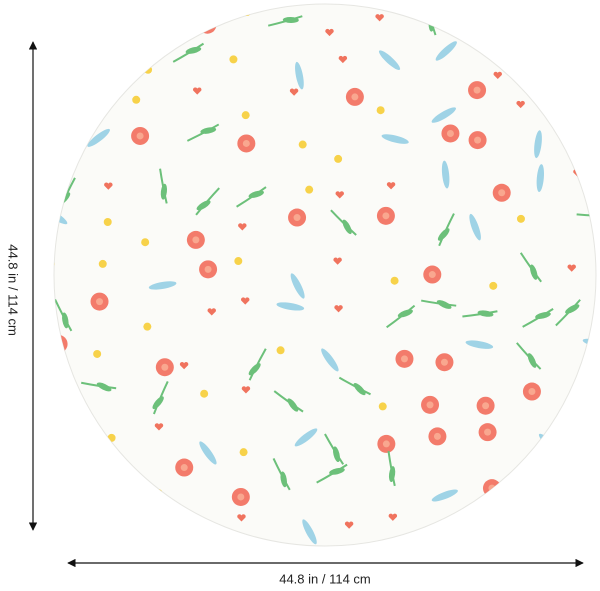 The width and height of the screenshot is (600, 591). What do you see at coordinates (13, 290) in the screenshot?
I see `height-label: 44.8 in / 114 cm` at bounding box center [13, 290].